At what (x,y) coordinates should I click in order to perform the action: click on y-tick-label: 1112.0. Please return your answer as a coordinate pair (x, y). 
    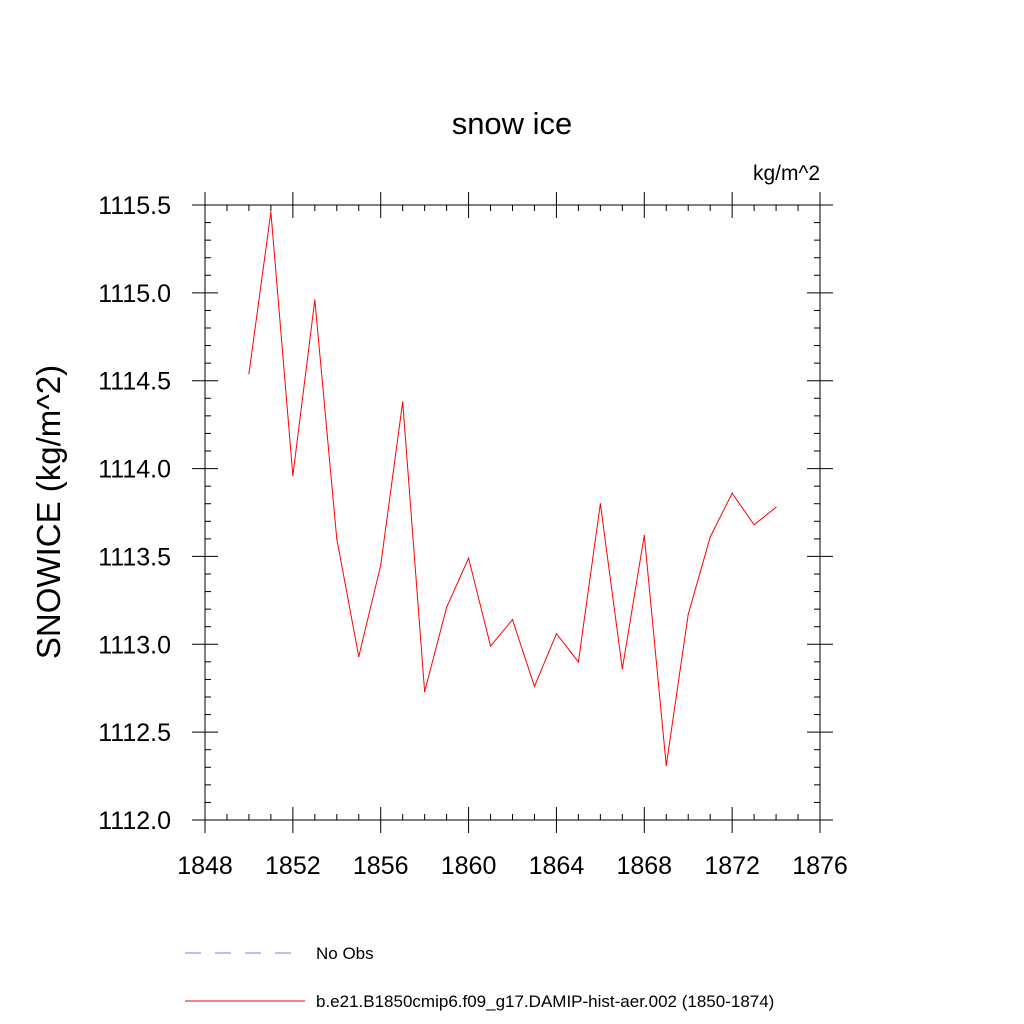
    Looking at the image, I should click on (134, 821).